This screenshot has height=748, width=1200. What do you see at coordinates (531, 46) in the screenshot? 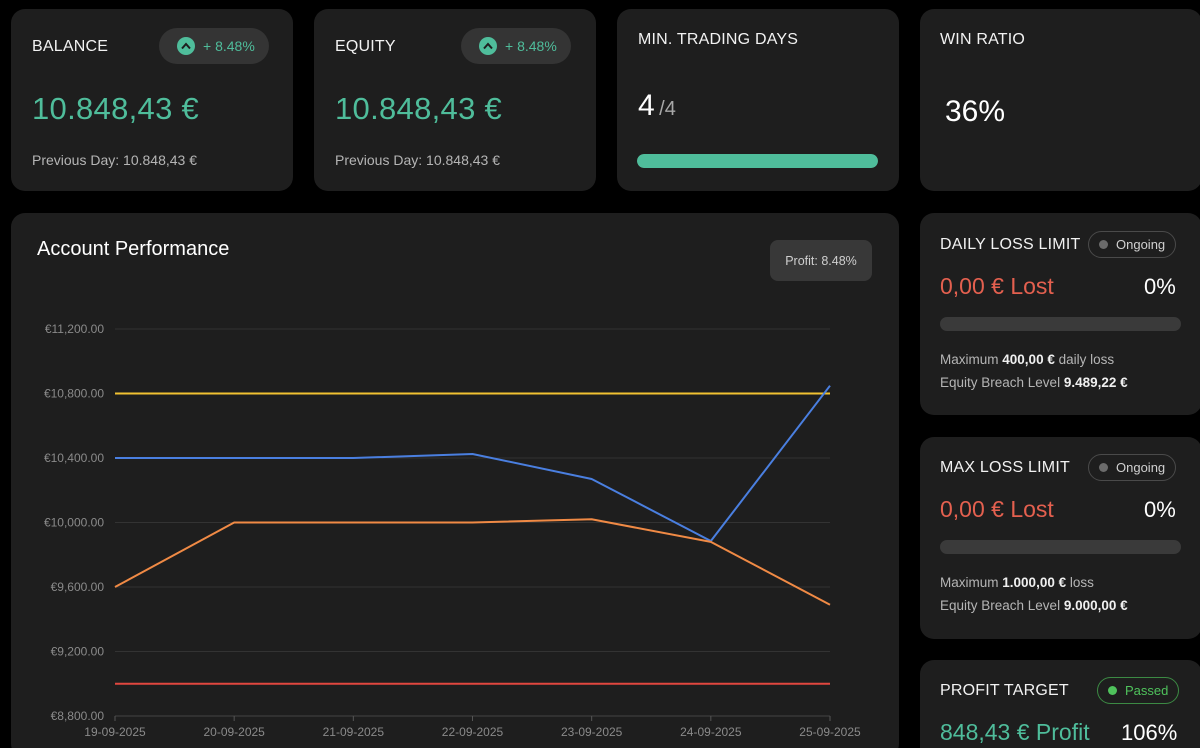
I see `equity-change-value: + 8.48%` at bounding box center [531, 46].